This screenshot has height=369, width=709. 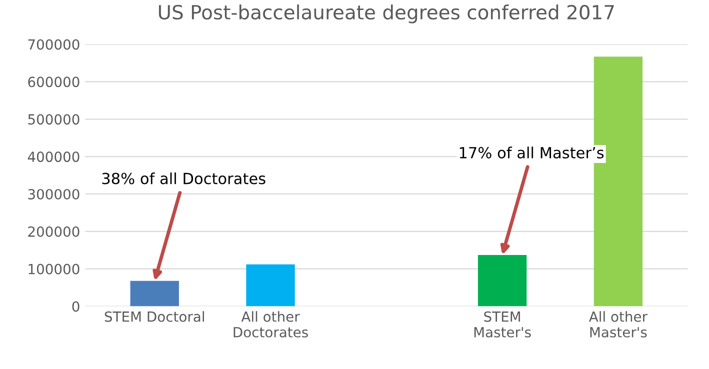 What do you see at coordinates (54, 157) in the screenshot?
I see `y-tick-label: 400000` at bounding box center [54, 157].